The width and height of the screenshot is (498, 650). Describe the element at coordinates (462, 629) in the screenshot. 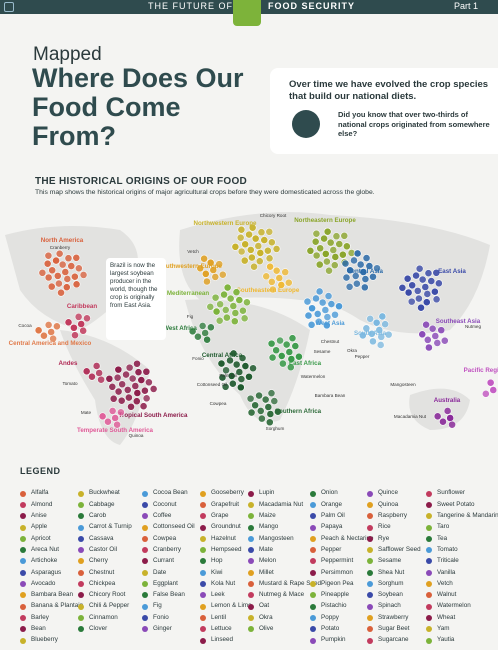

I see `legend-item: Yam` at that location.